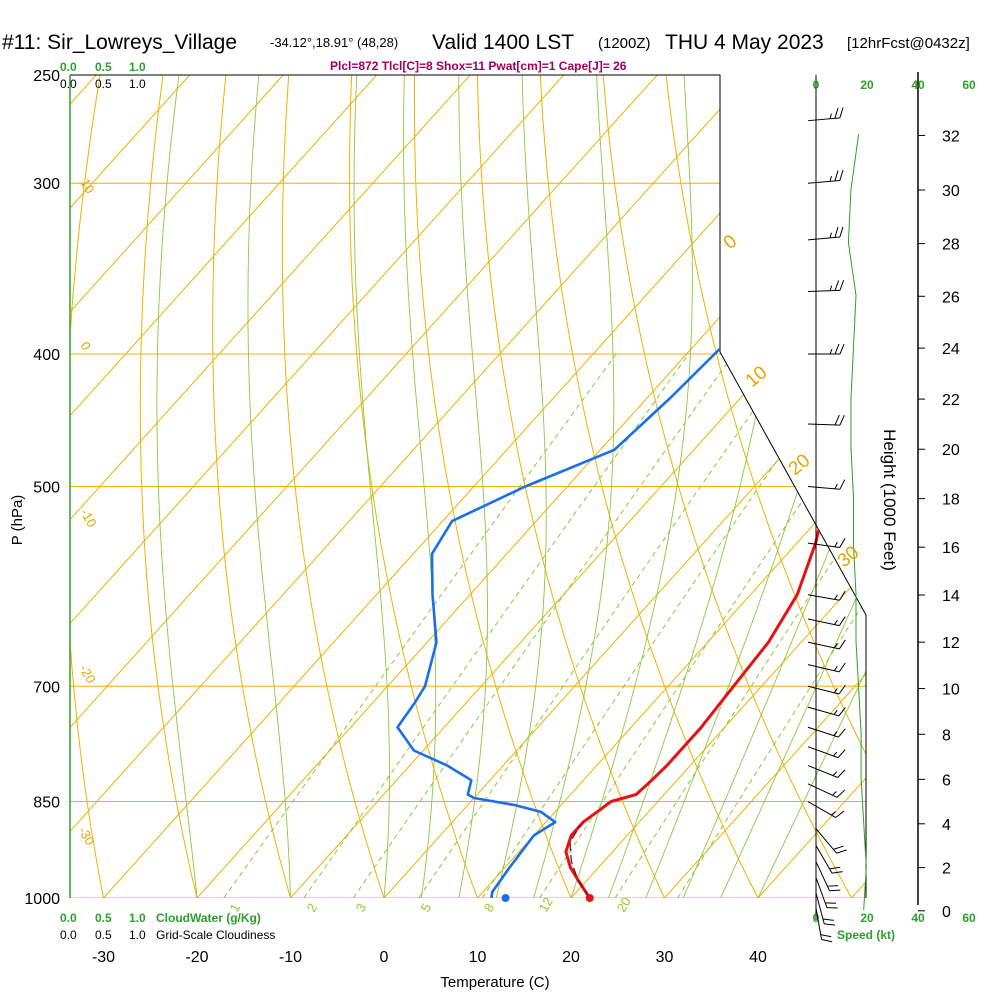 This screenshot has height=1000, width=1000. What do you see at coordinates (503, 42) in the screenshot?
I see `valid-time: Valid 1400 LST` at bounding box center [503, 42].